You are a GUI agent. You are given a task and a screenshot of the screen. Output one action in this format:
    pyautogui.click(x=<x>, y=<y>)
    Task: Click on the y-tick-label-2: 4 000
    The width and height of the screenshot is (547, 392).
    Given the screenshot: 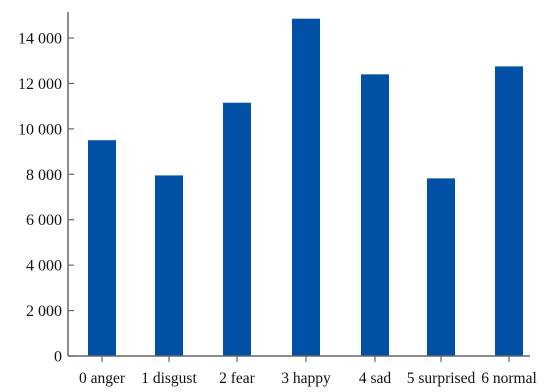 What is the action you would take?
    pyautogui.click(x=44, y=266)
    